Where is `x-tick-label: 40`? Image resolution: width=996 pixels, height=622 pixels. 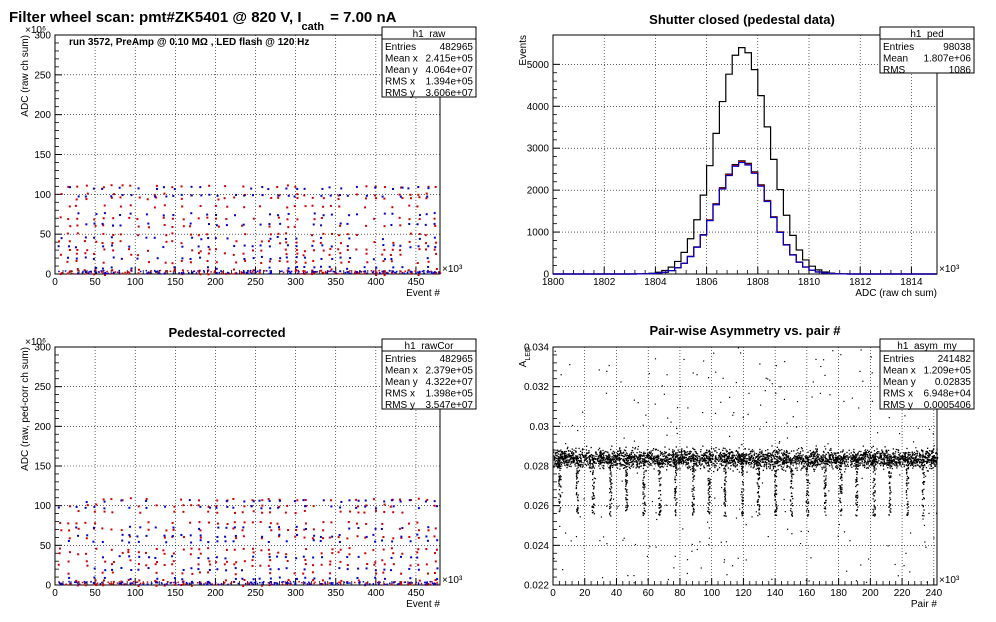 x-tick-label: 40 is located at coordinates (617, 593).